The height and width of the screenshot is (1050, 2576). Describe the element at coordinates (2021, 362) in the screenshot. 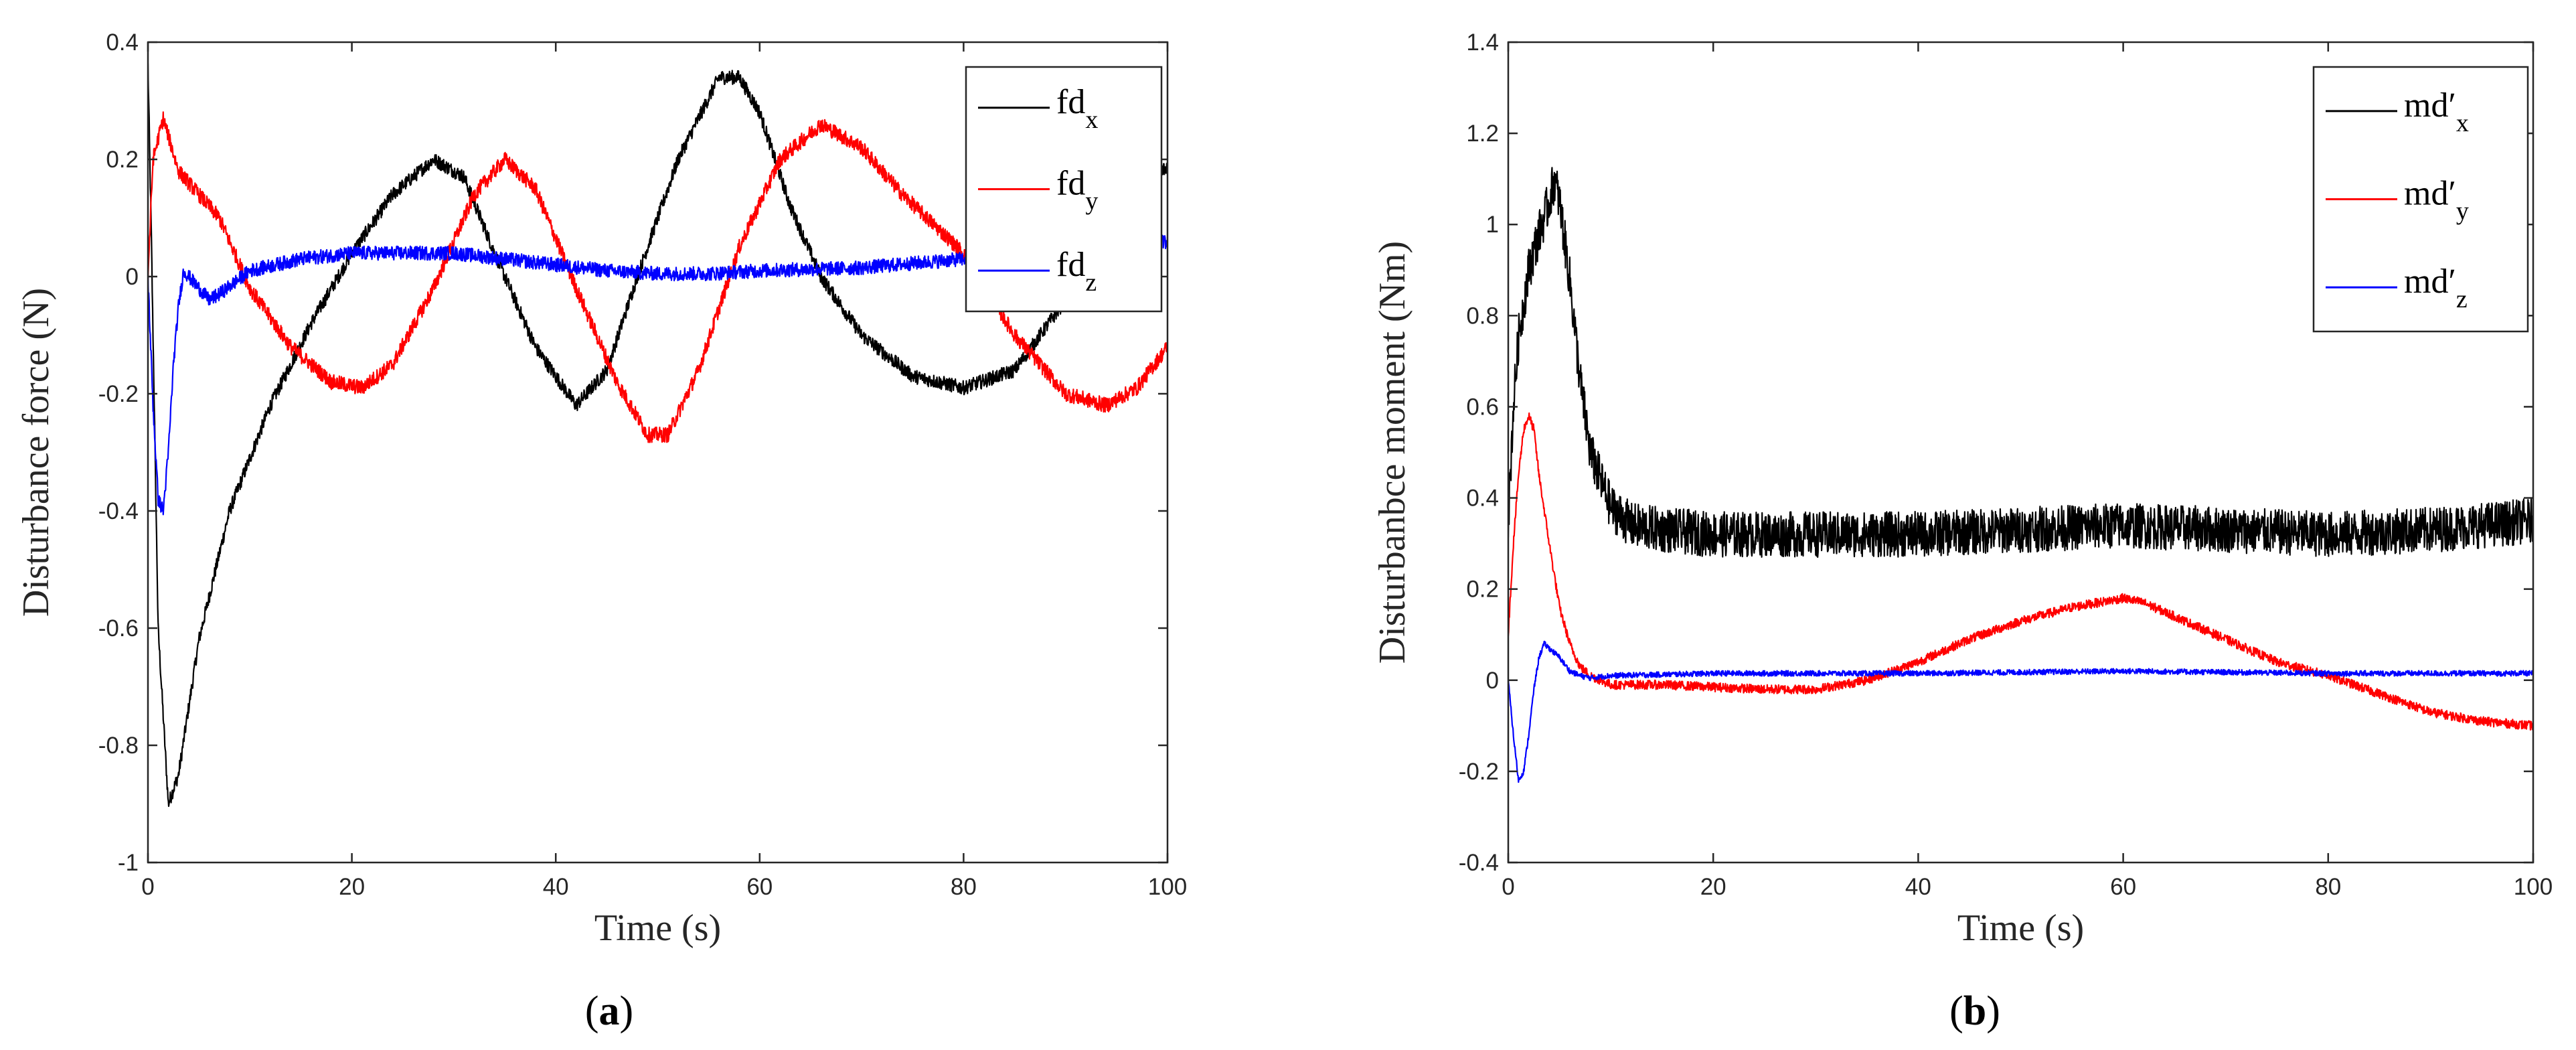

I see `series-line-x` at that location.